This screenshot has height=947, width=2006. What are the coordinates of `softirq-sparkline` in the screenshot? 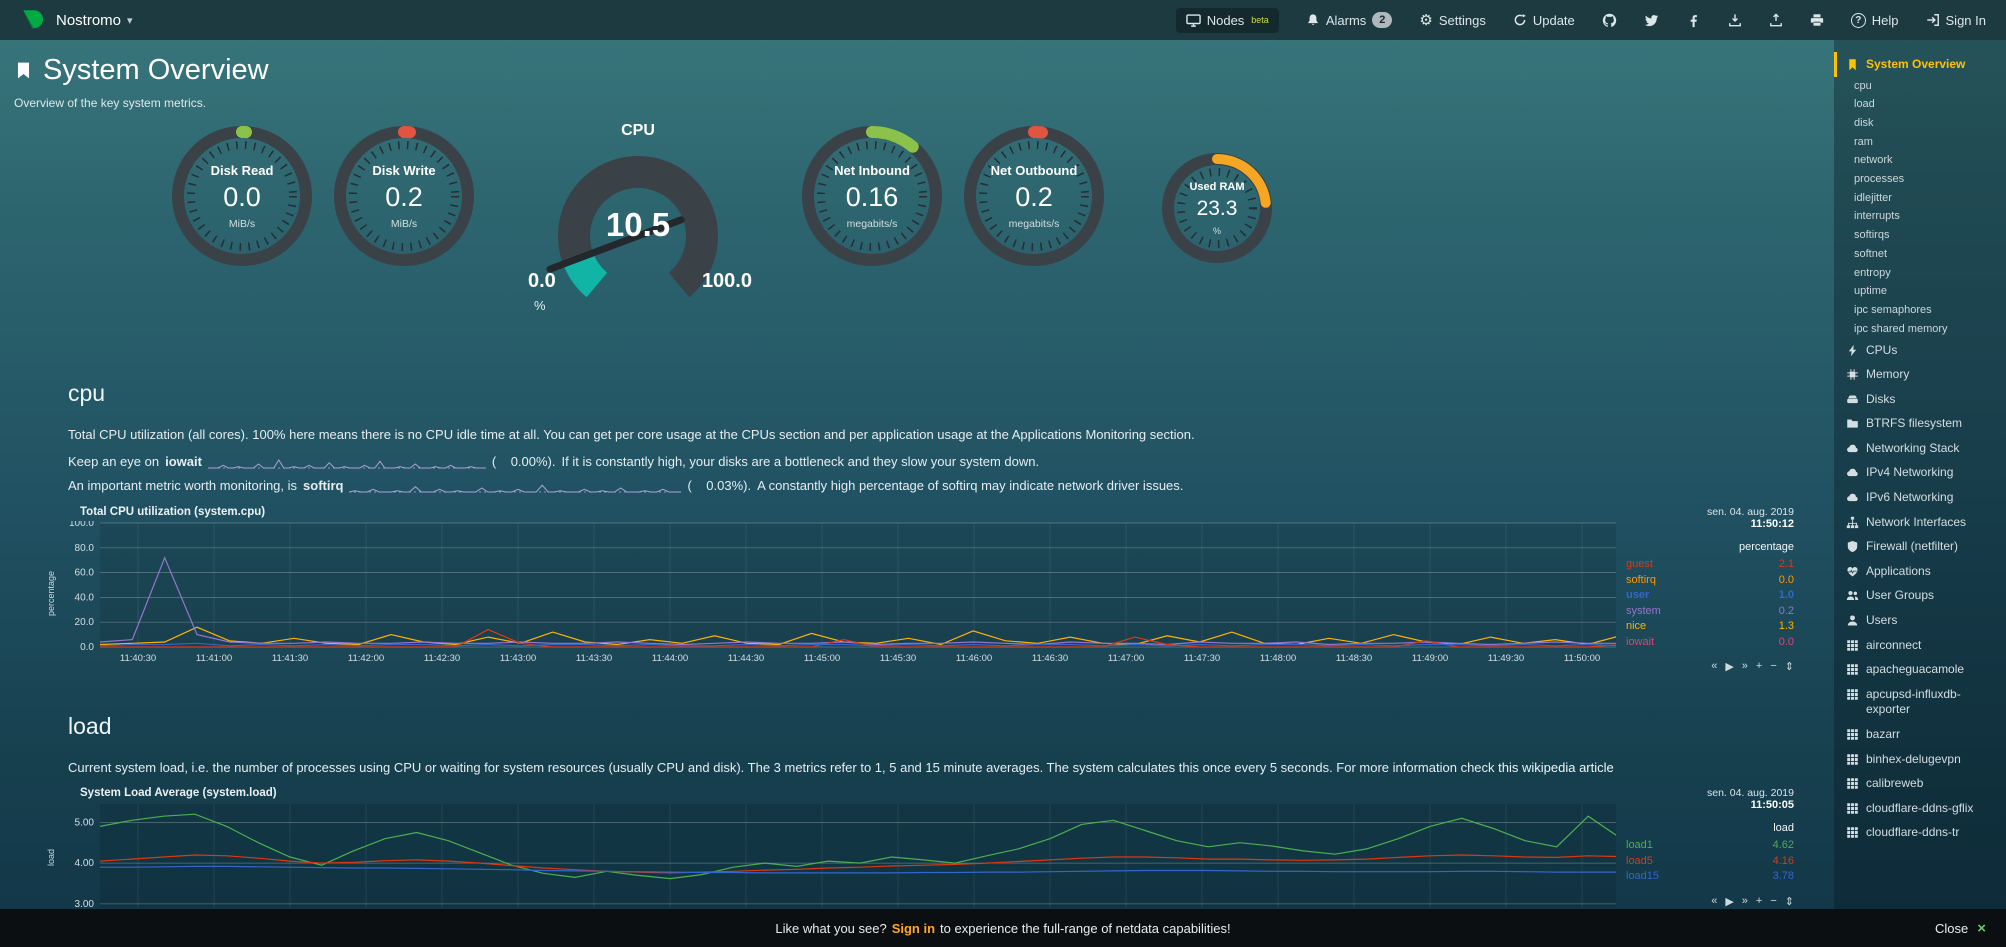 It's located at (515, 486).